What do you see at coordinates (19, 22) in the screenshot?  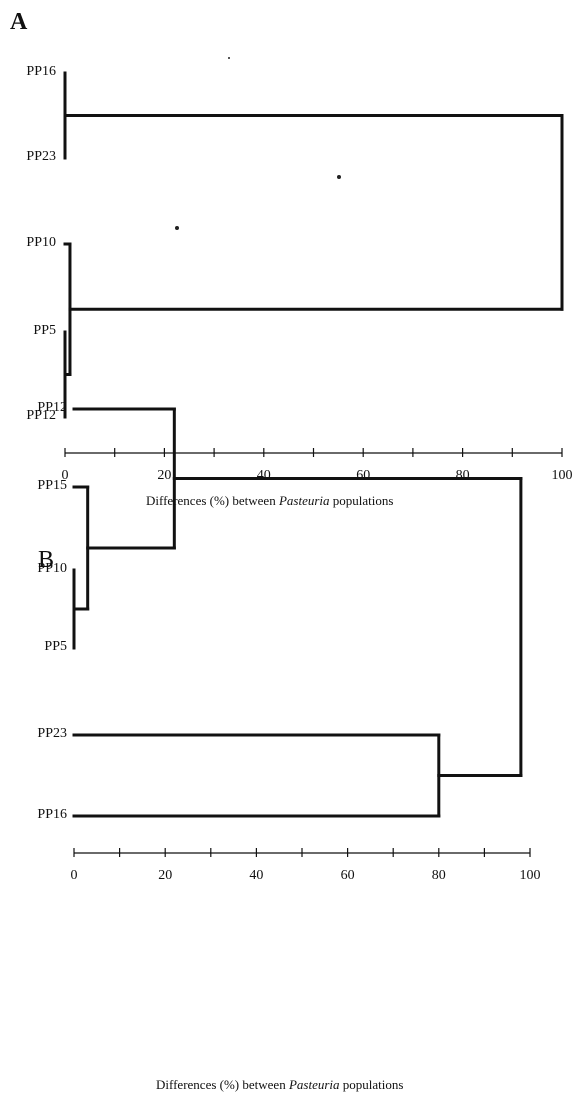 I see `panel-a-letter: A` at bounding box center [19, 22].